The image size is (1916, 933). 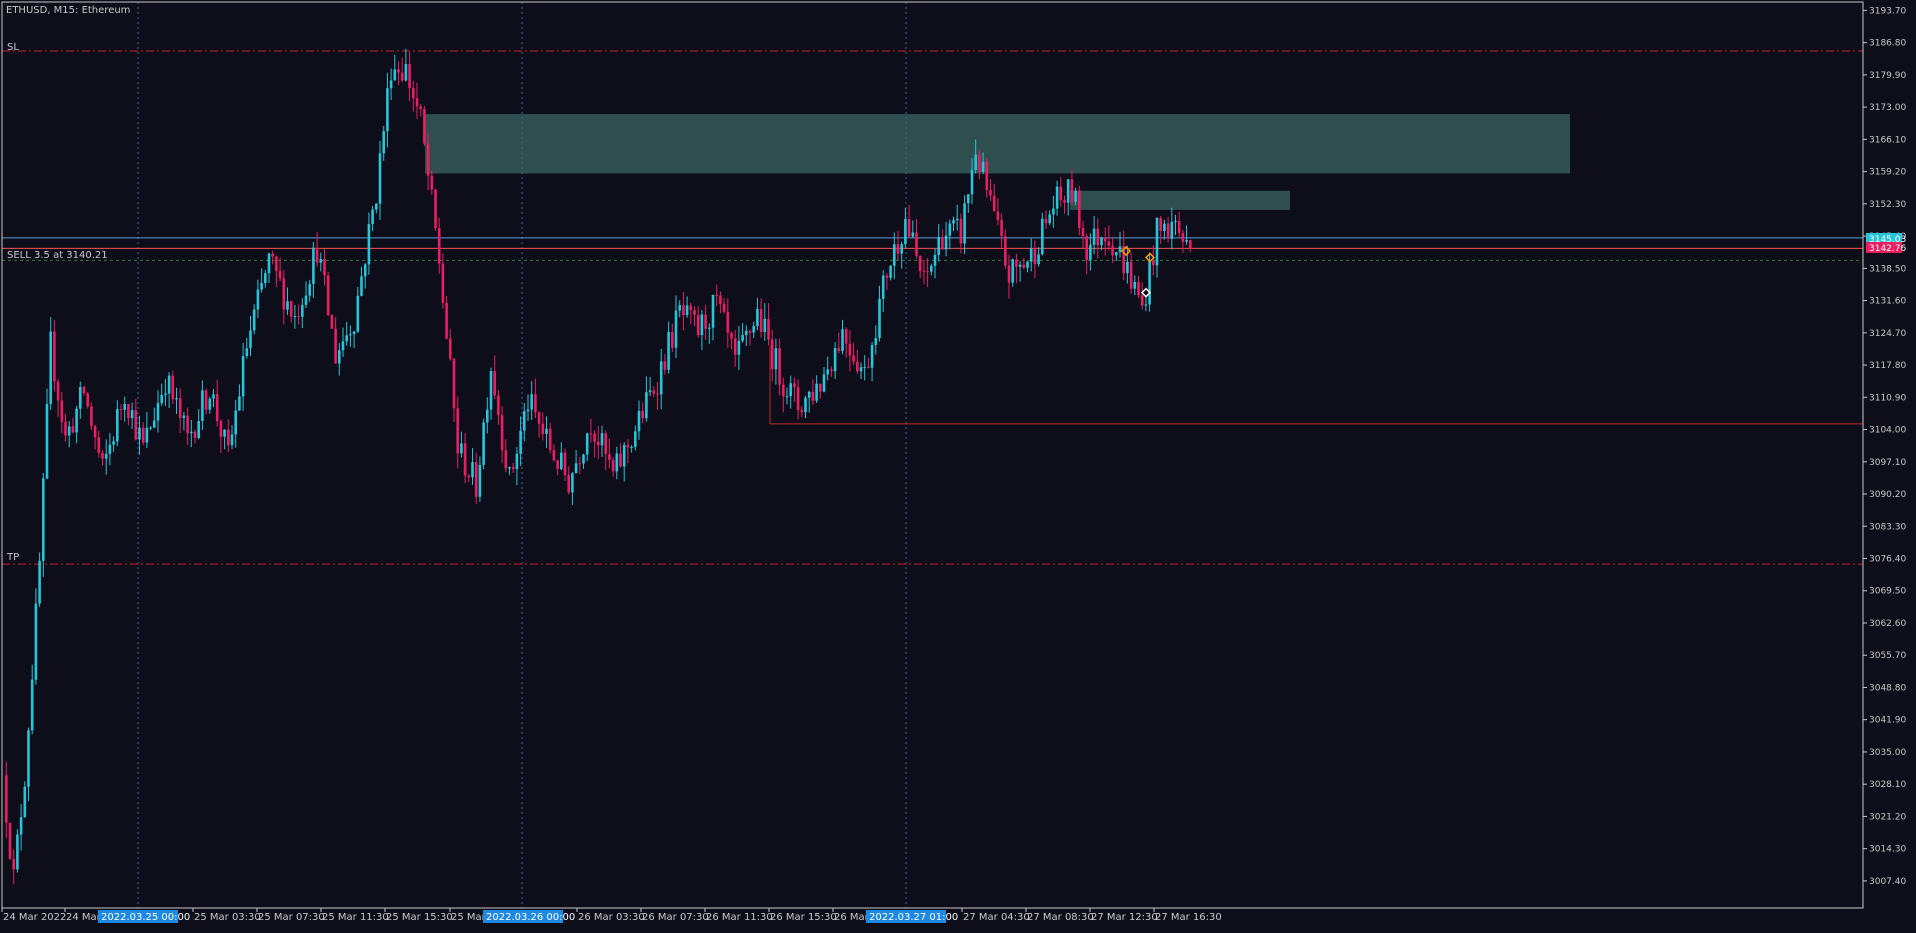 I want to click on y-tick-label: 3131.60, so click(x=1887, y=302).